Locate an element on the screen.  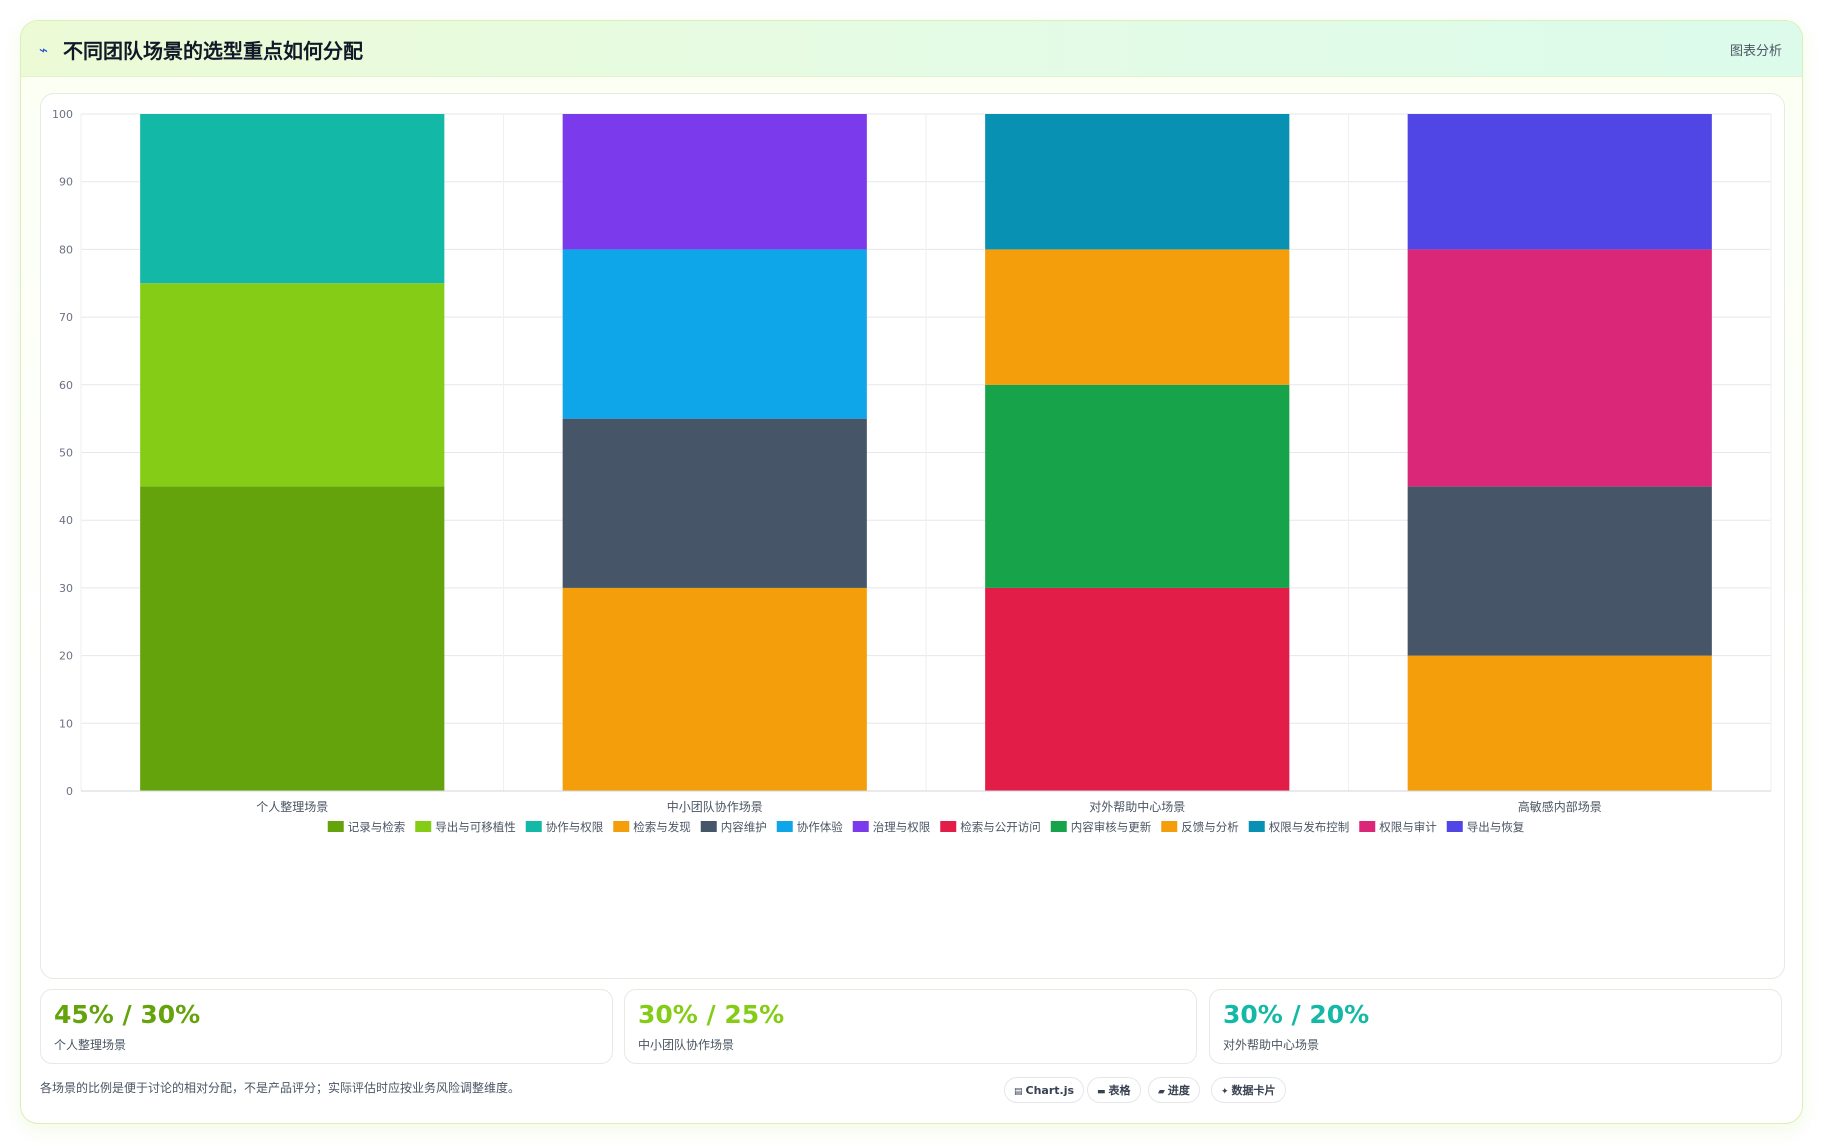
legend-label: 导出与恢复 is located at coordinates (1496, 827).